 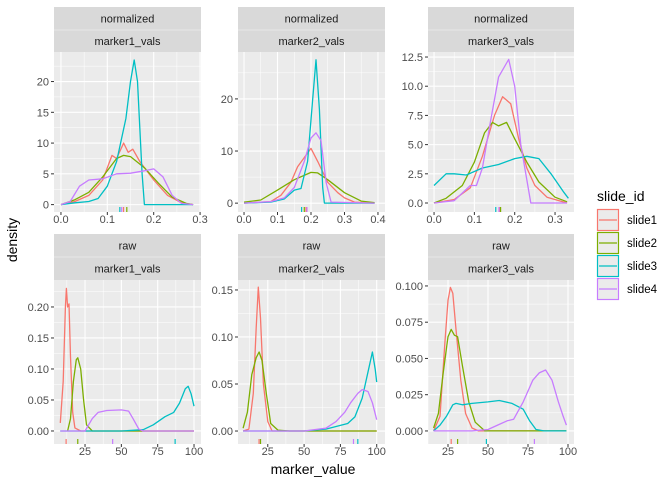 I want to click on y-tick-label: 0.0, so click(x=415, y=204).